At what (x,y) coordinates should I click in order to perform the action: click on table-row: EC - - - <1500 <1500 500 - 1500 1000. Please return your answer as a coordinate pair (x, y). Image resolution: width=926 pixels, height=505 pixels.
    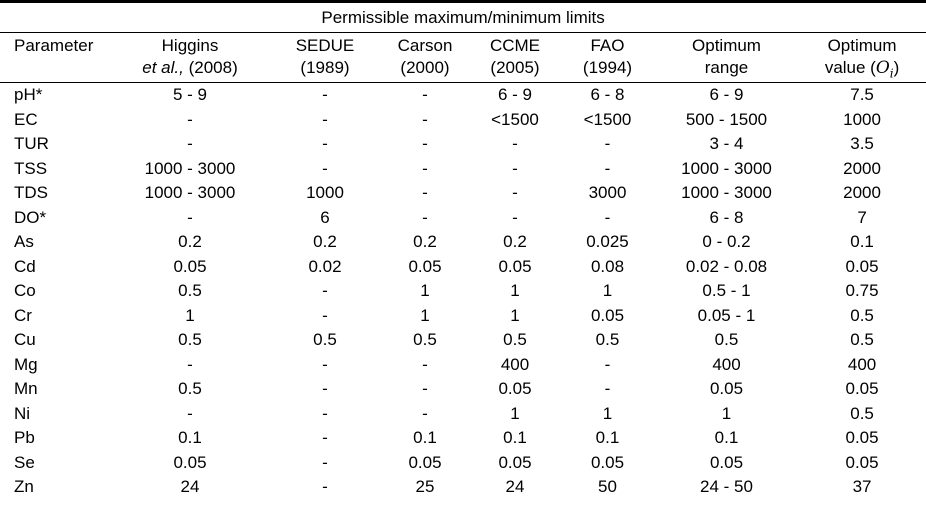
    Looking at the image, I should click on (463, 120).